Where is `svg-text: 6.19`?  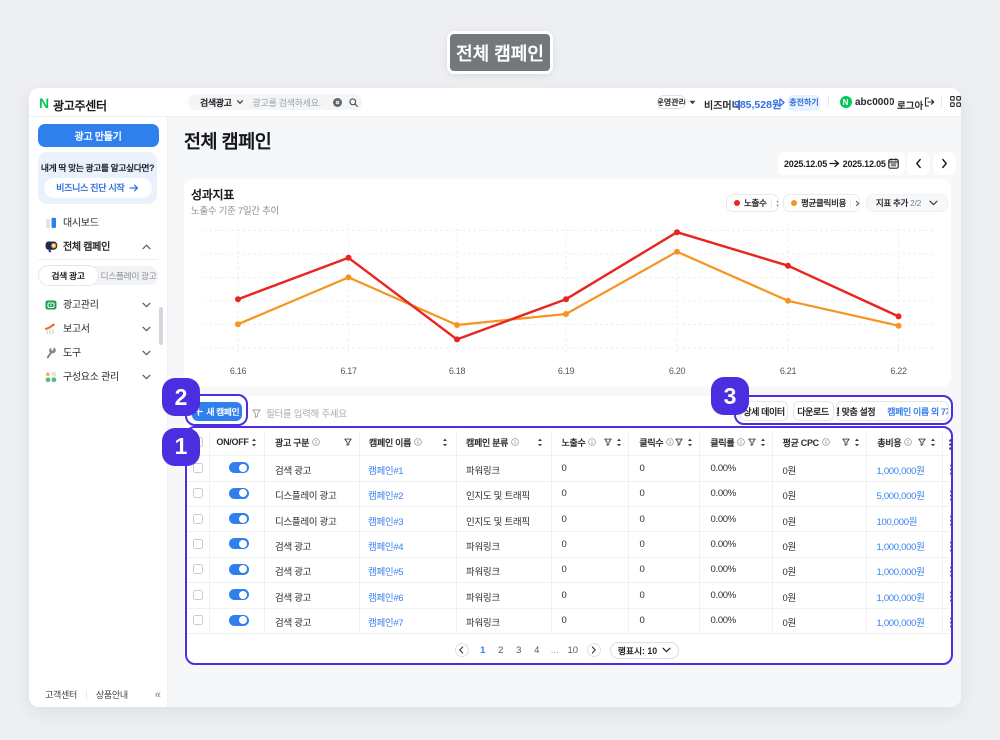
svg-text: 6.19 is located at coordinates (566, 371).